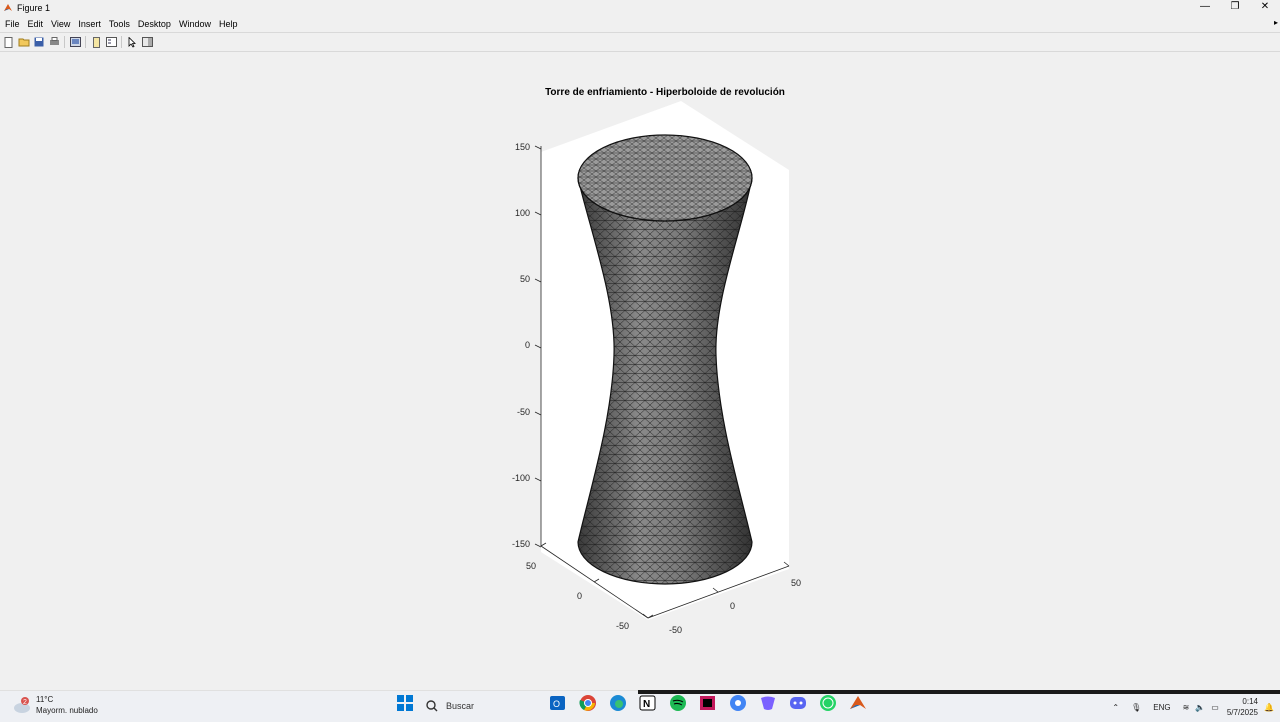 The width and height of the screenshot is (1280, 722). Describe the element at coordinates (522, 213) in the screenshot. I see `z-tick-label: 100` at that location.